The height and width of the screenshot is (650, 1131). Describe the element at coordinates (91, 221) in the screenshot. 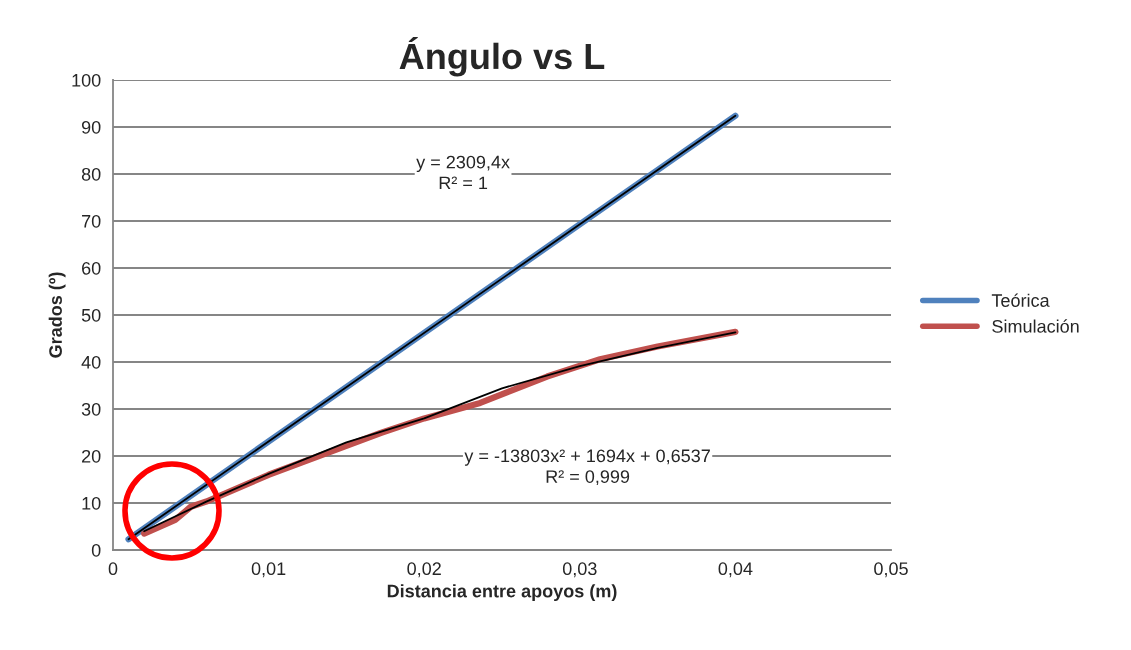

I see `y-tick-label: 70` at that location.